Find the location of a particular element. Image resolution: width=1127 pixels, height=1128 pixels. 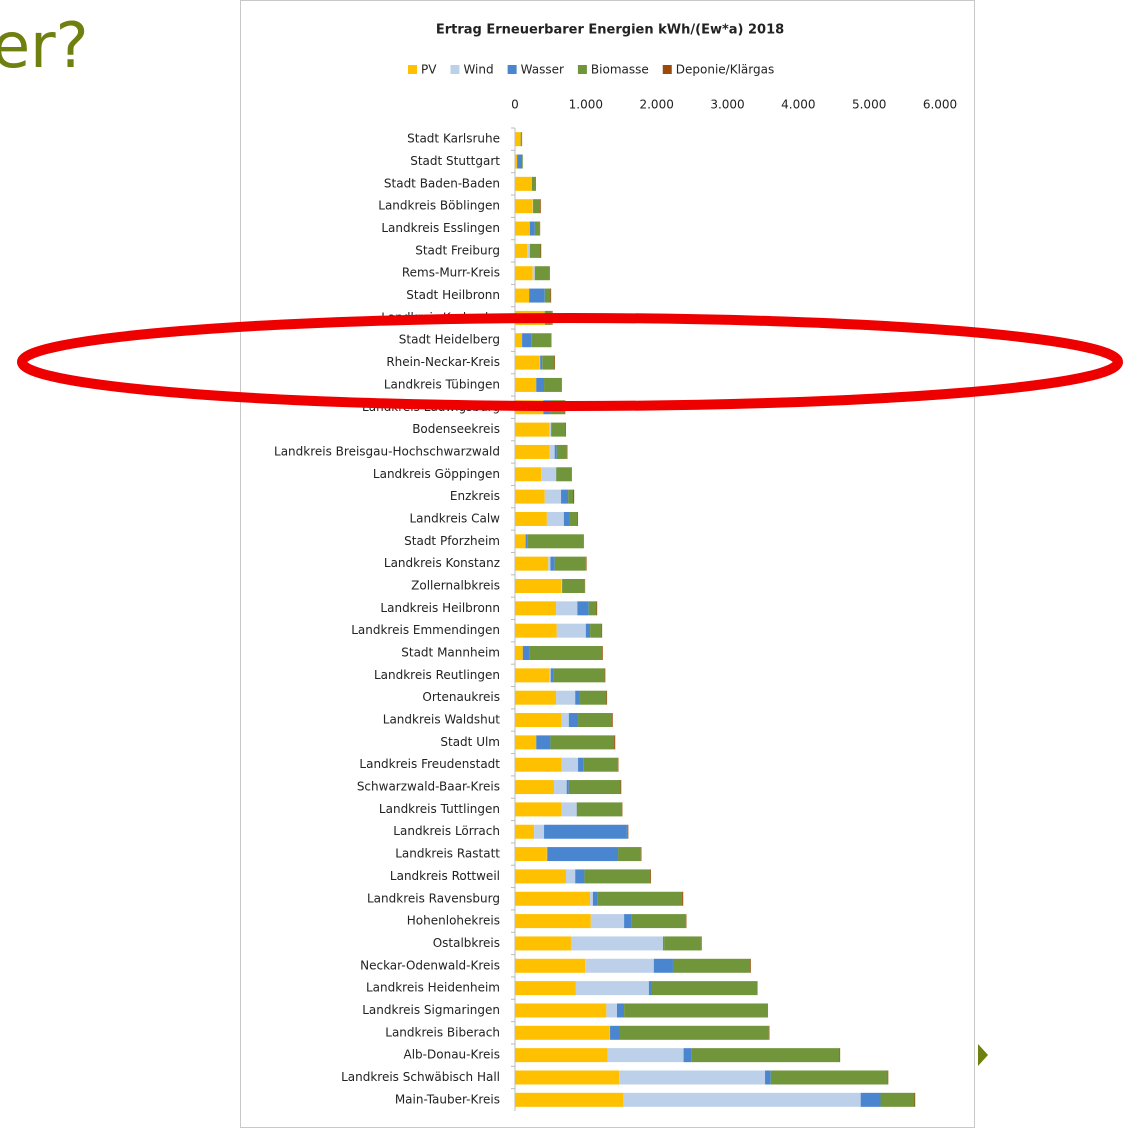

y-tick-label: Zollernalbkreis is located at coordinates (455, 585).